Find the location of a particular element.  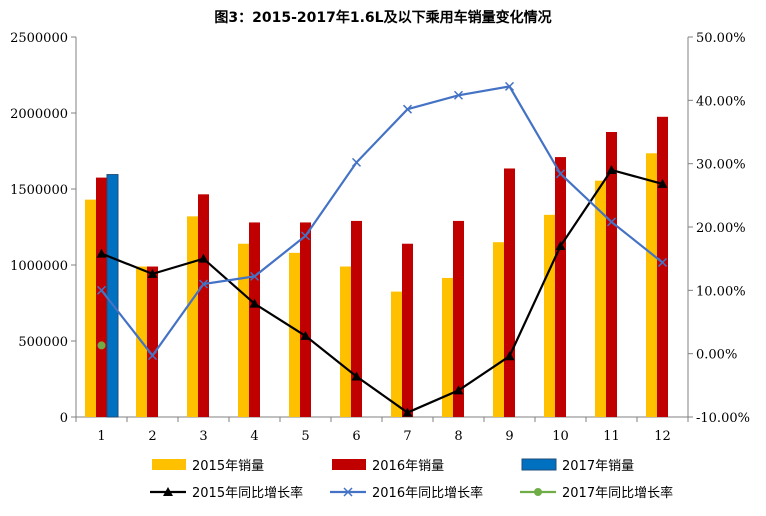

x-tick-label: 4 is located at coordinates (254, 436).